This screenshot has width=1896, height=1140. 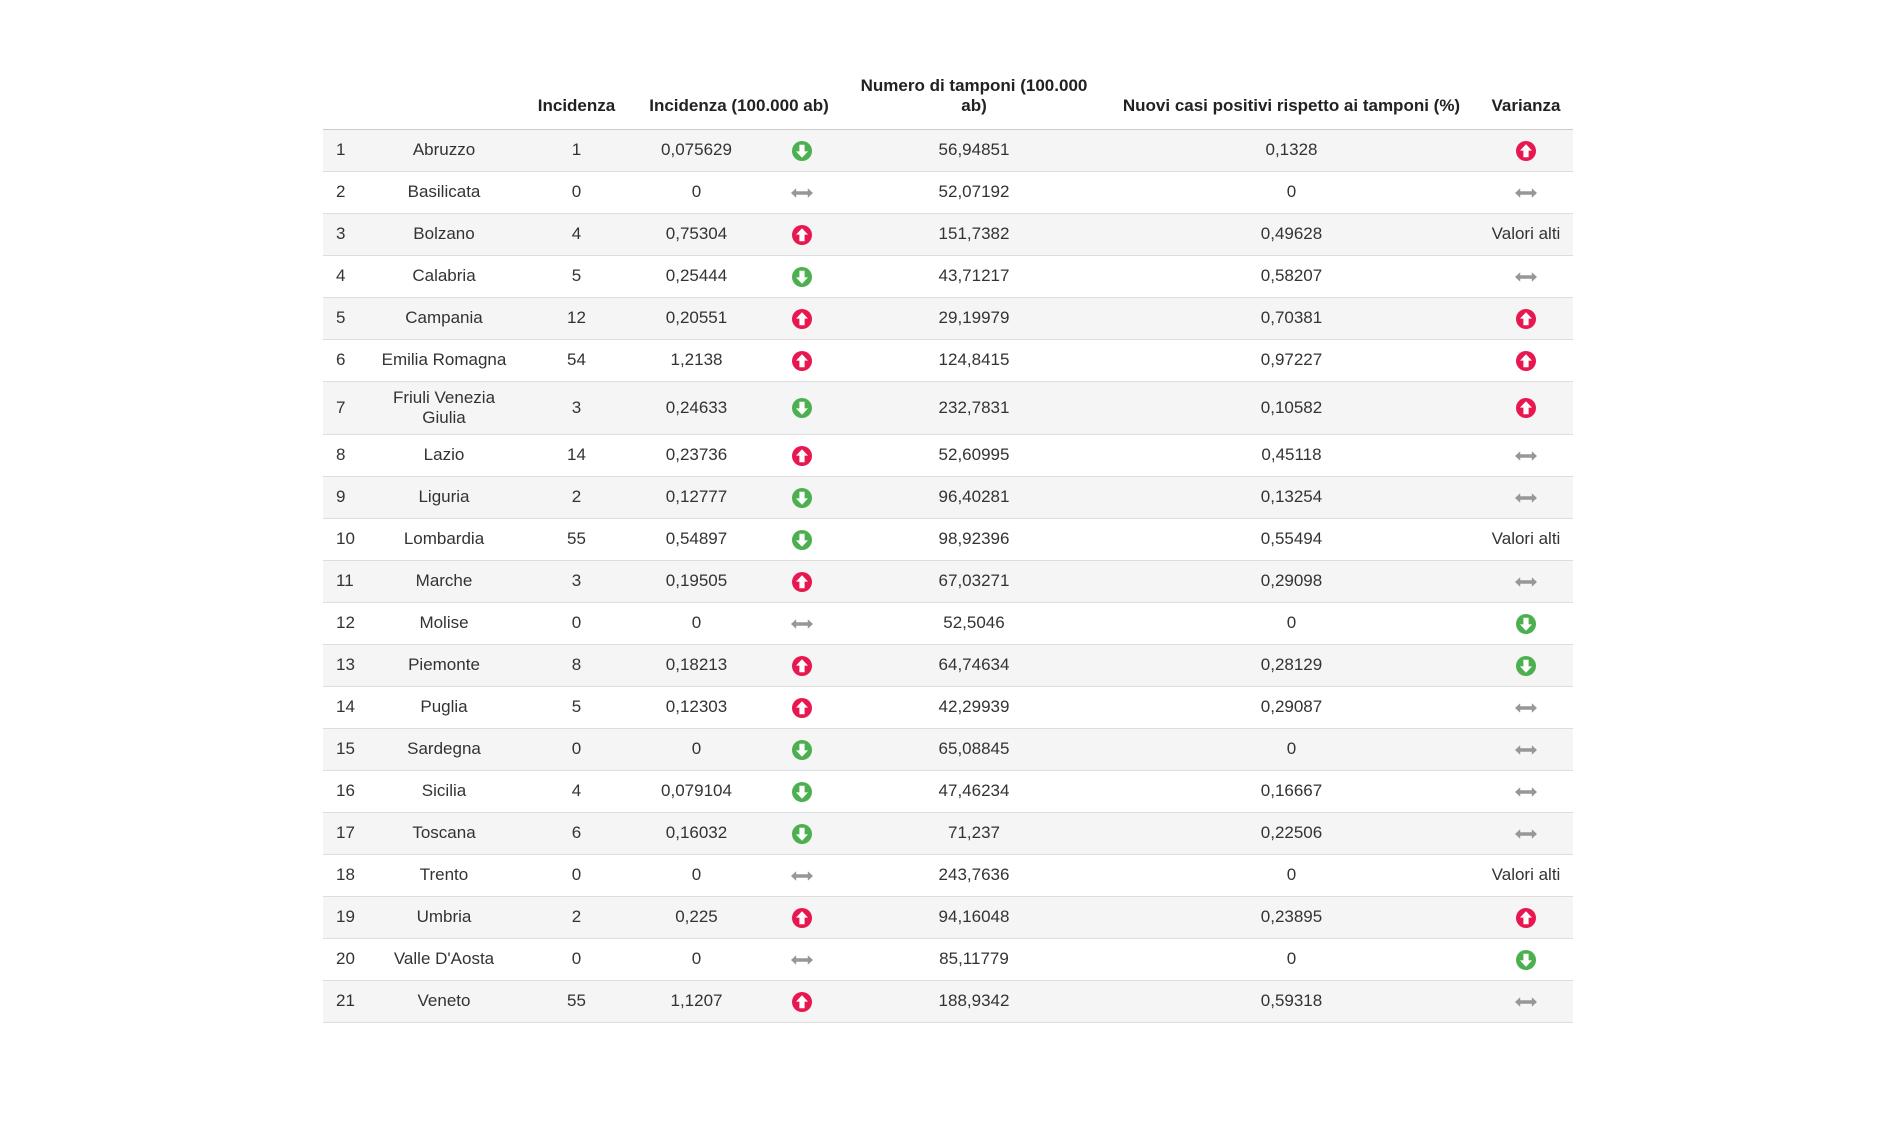 What do you see at coordinates (341, 276) in the screenshot?
I see `row-index: 4` at bounding box center [341, 276].